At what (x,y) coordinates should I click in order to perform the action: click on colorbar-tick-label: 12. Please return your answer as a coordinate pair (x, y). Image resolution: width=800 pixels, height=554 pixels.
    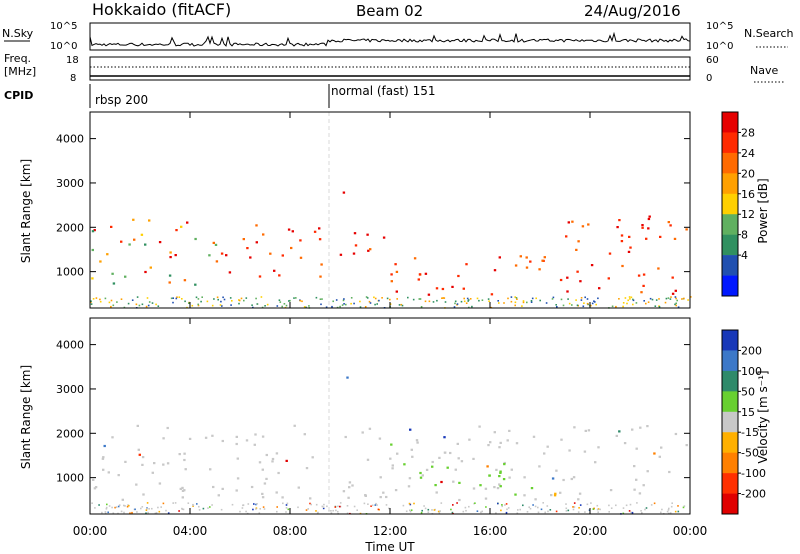
    Looking at the image, I should click on (748, 214).